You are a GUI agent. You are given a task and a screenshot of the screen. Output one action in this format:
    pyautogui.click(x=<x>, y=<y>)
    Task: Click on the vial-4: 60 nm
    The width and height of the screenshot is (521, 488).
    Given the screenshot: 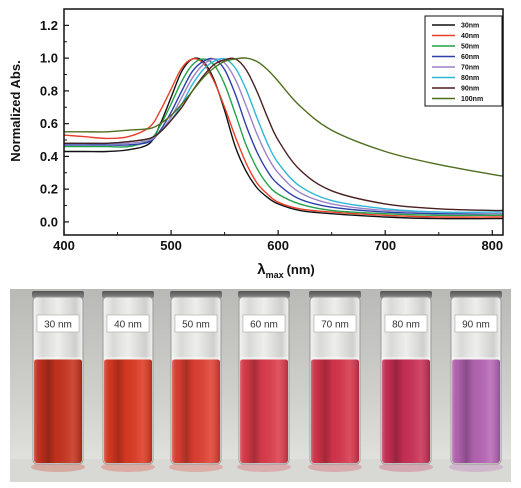 What is the action you would take?
    pyautogui.click(x=264, y=381)
    